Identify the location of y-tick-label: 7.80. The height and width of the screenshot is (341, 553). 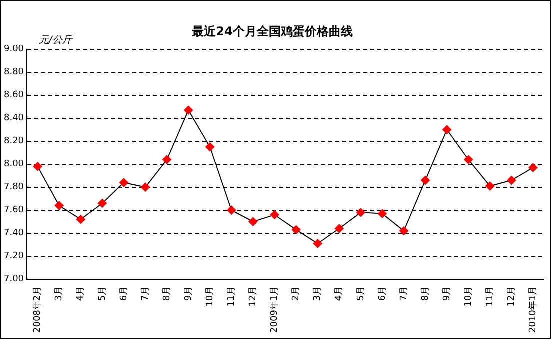
(14, 187).